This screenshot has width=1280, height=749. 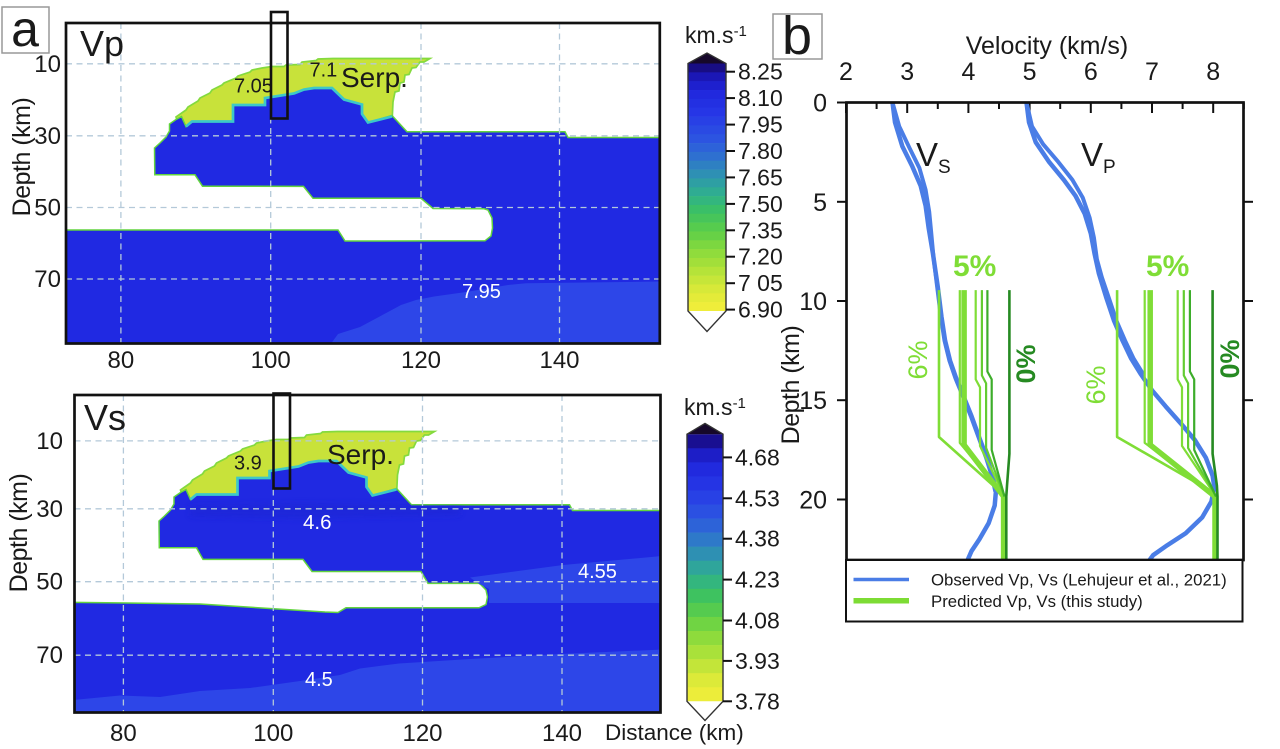 I want to click on svg-text: Velocity (km/s), so click(x=1047, y=46).